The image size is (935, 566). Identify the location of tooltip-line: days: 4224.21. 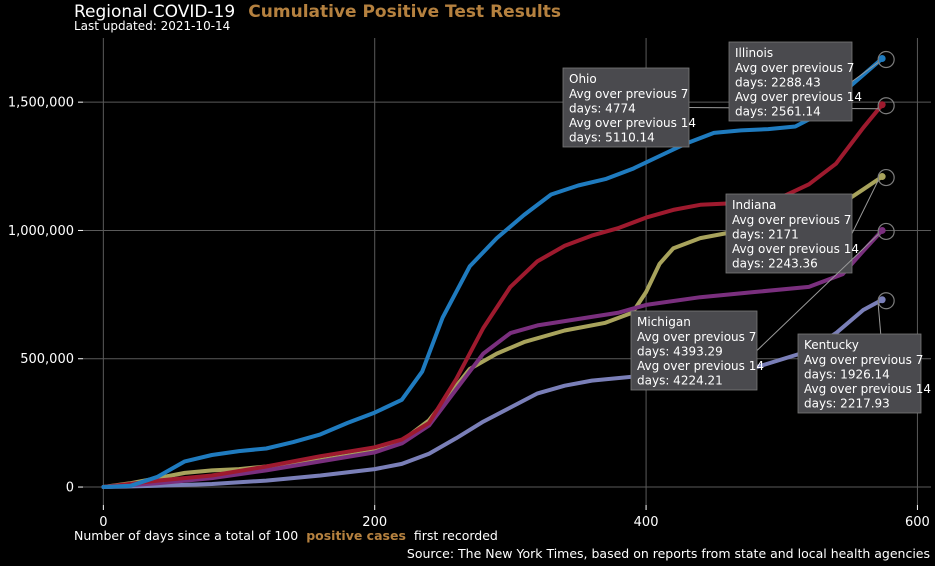
(680, 381).